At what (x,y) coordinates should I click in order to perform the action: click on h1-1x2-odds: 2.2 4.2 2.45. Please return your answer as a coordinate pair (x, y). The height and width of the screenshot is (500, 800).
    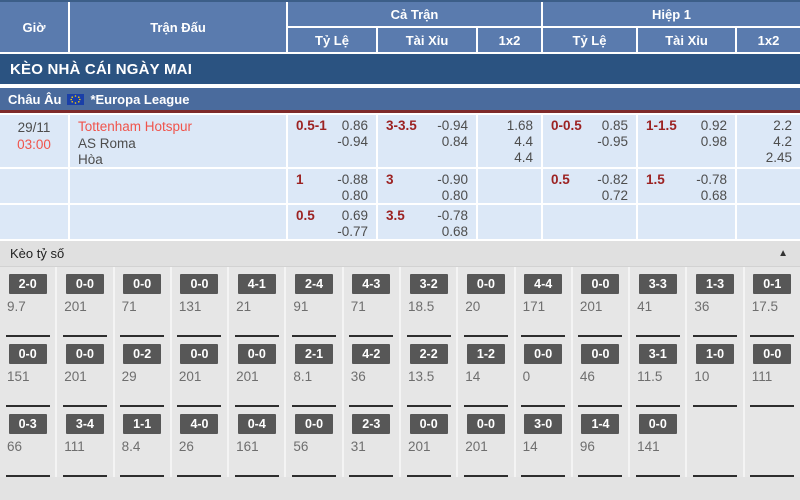
    Looking at the image, I should click on (768, 141).